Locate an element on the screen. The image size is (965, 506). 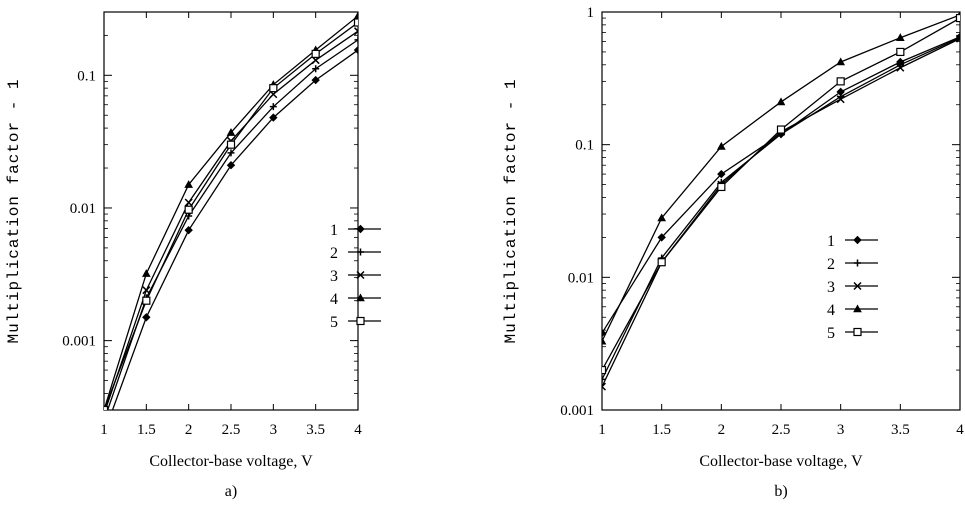
y-tick-label: 0.1 is located at coordinates (584, 146).